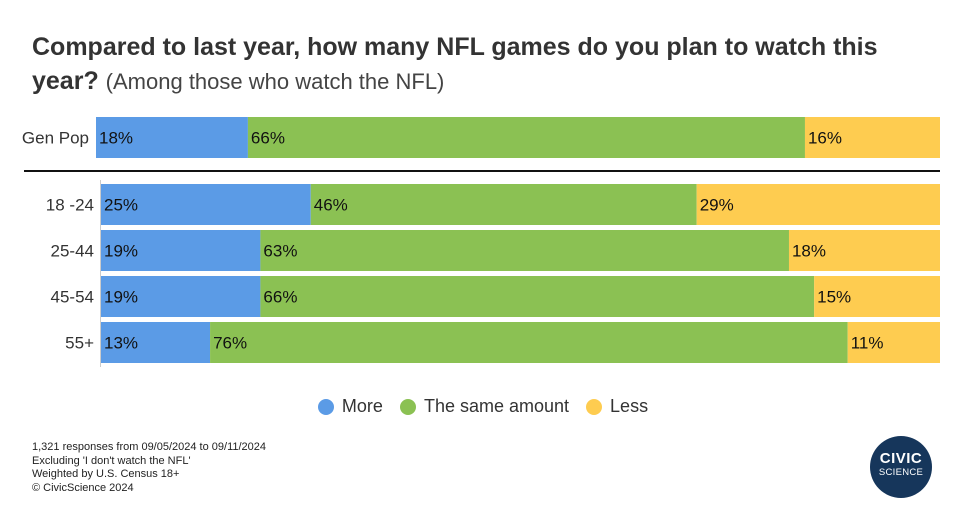 This screenshot has width=966, height=518. What do you see at coordinates (230, 343) in the screenshot?
I see `data-label-55-series-1: 76%` at bounding box center [230, 343].